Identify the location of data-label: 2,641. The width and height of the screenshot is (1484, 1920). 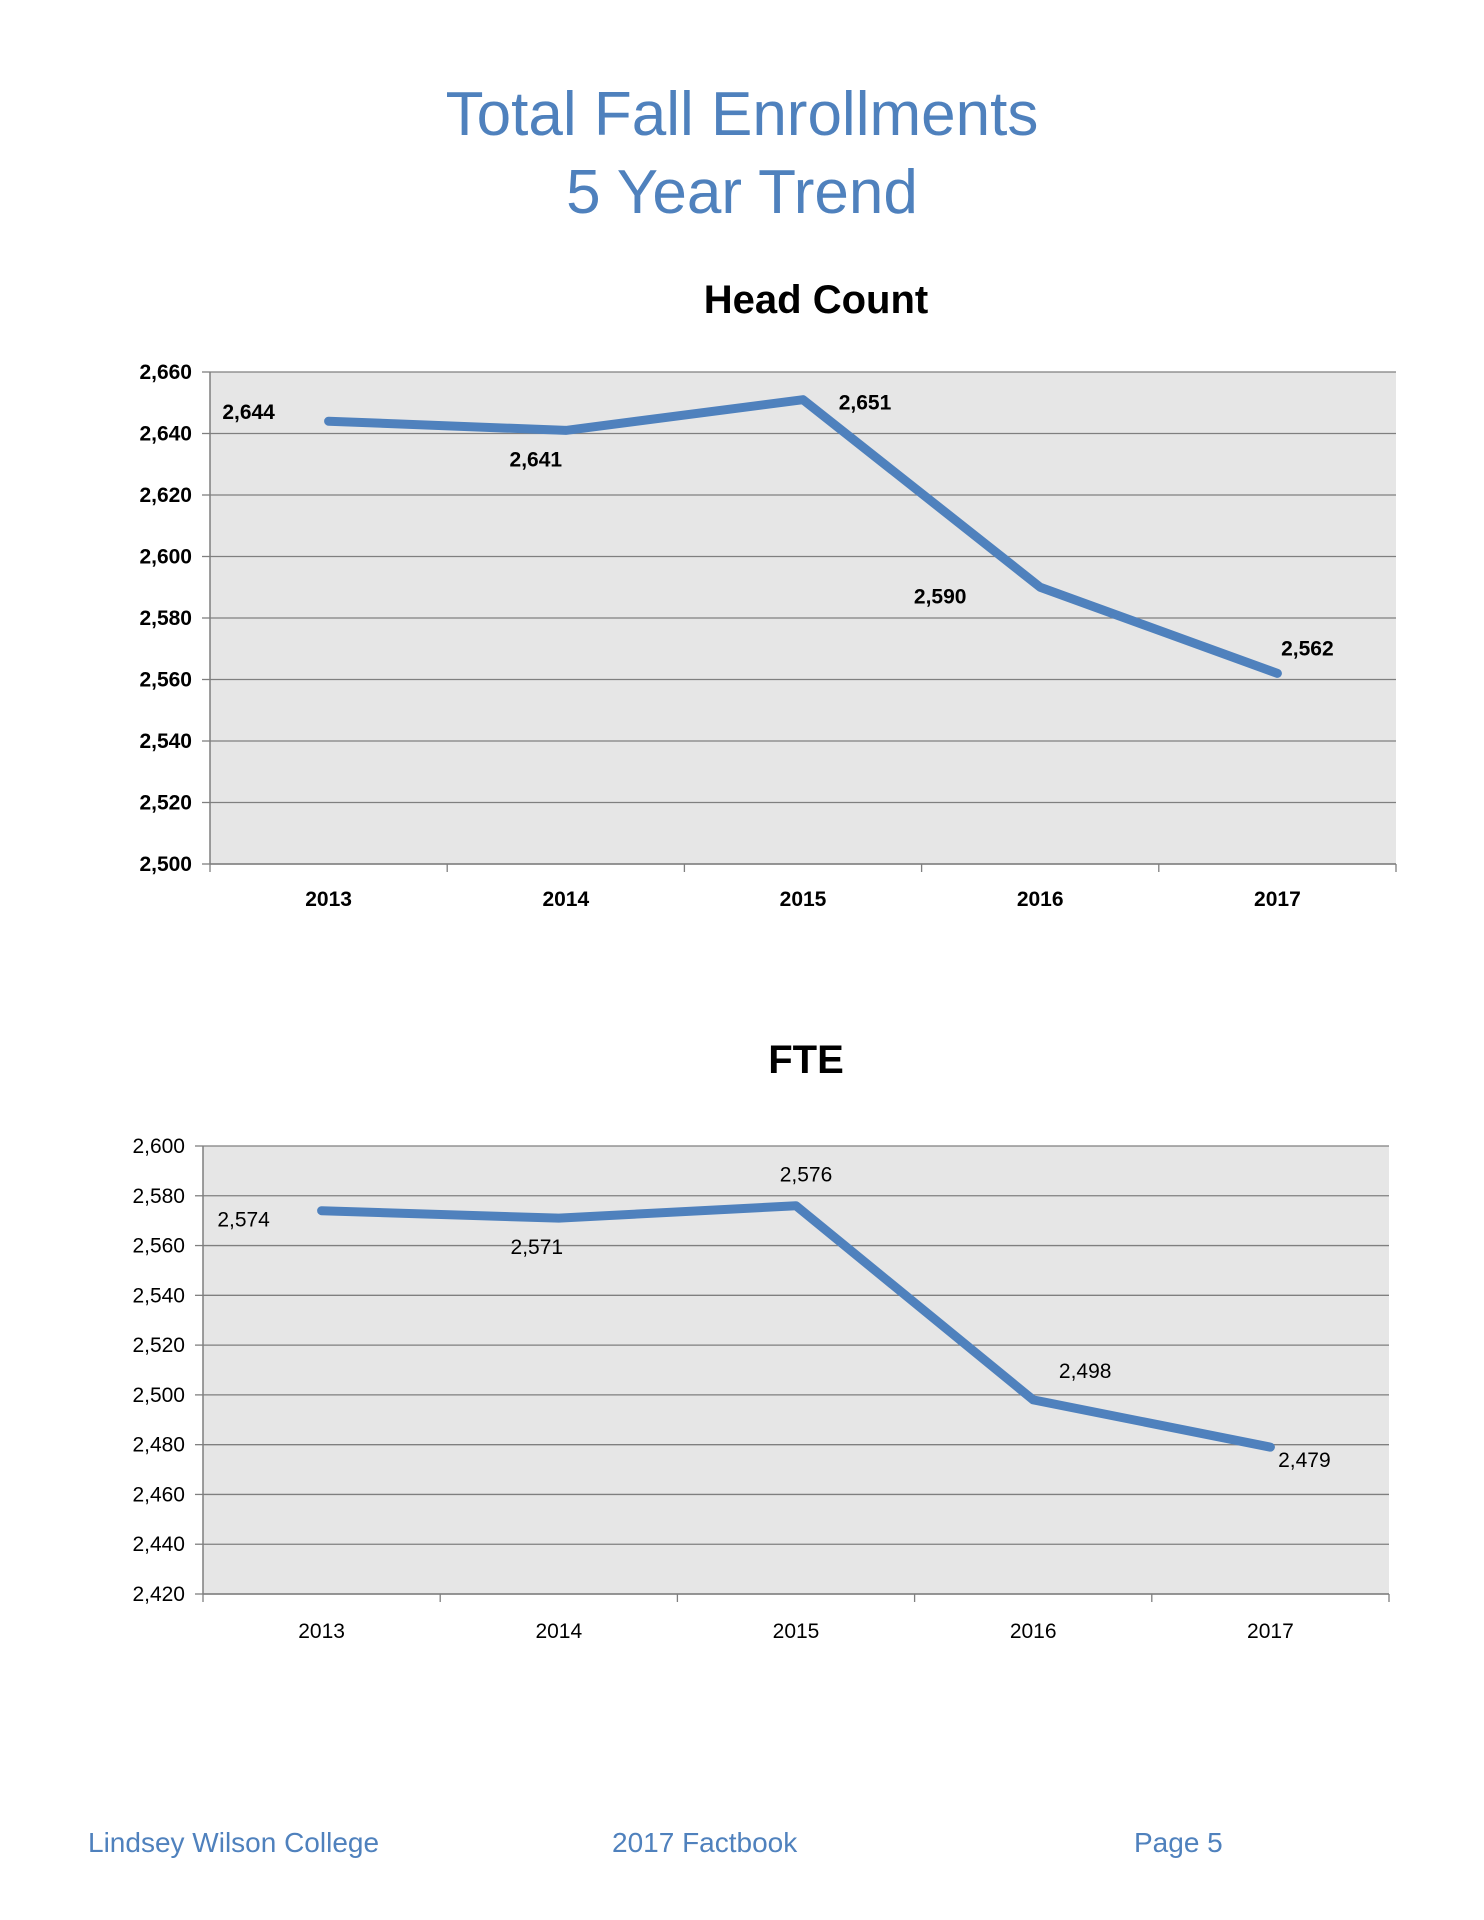
(536, 459).